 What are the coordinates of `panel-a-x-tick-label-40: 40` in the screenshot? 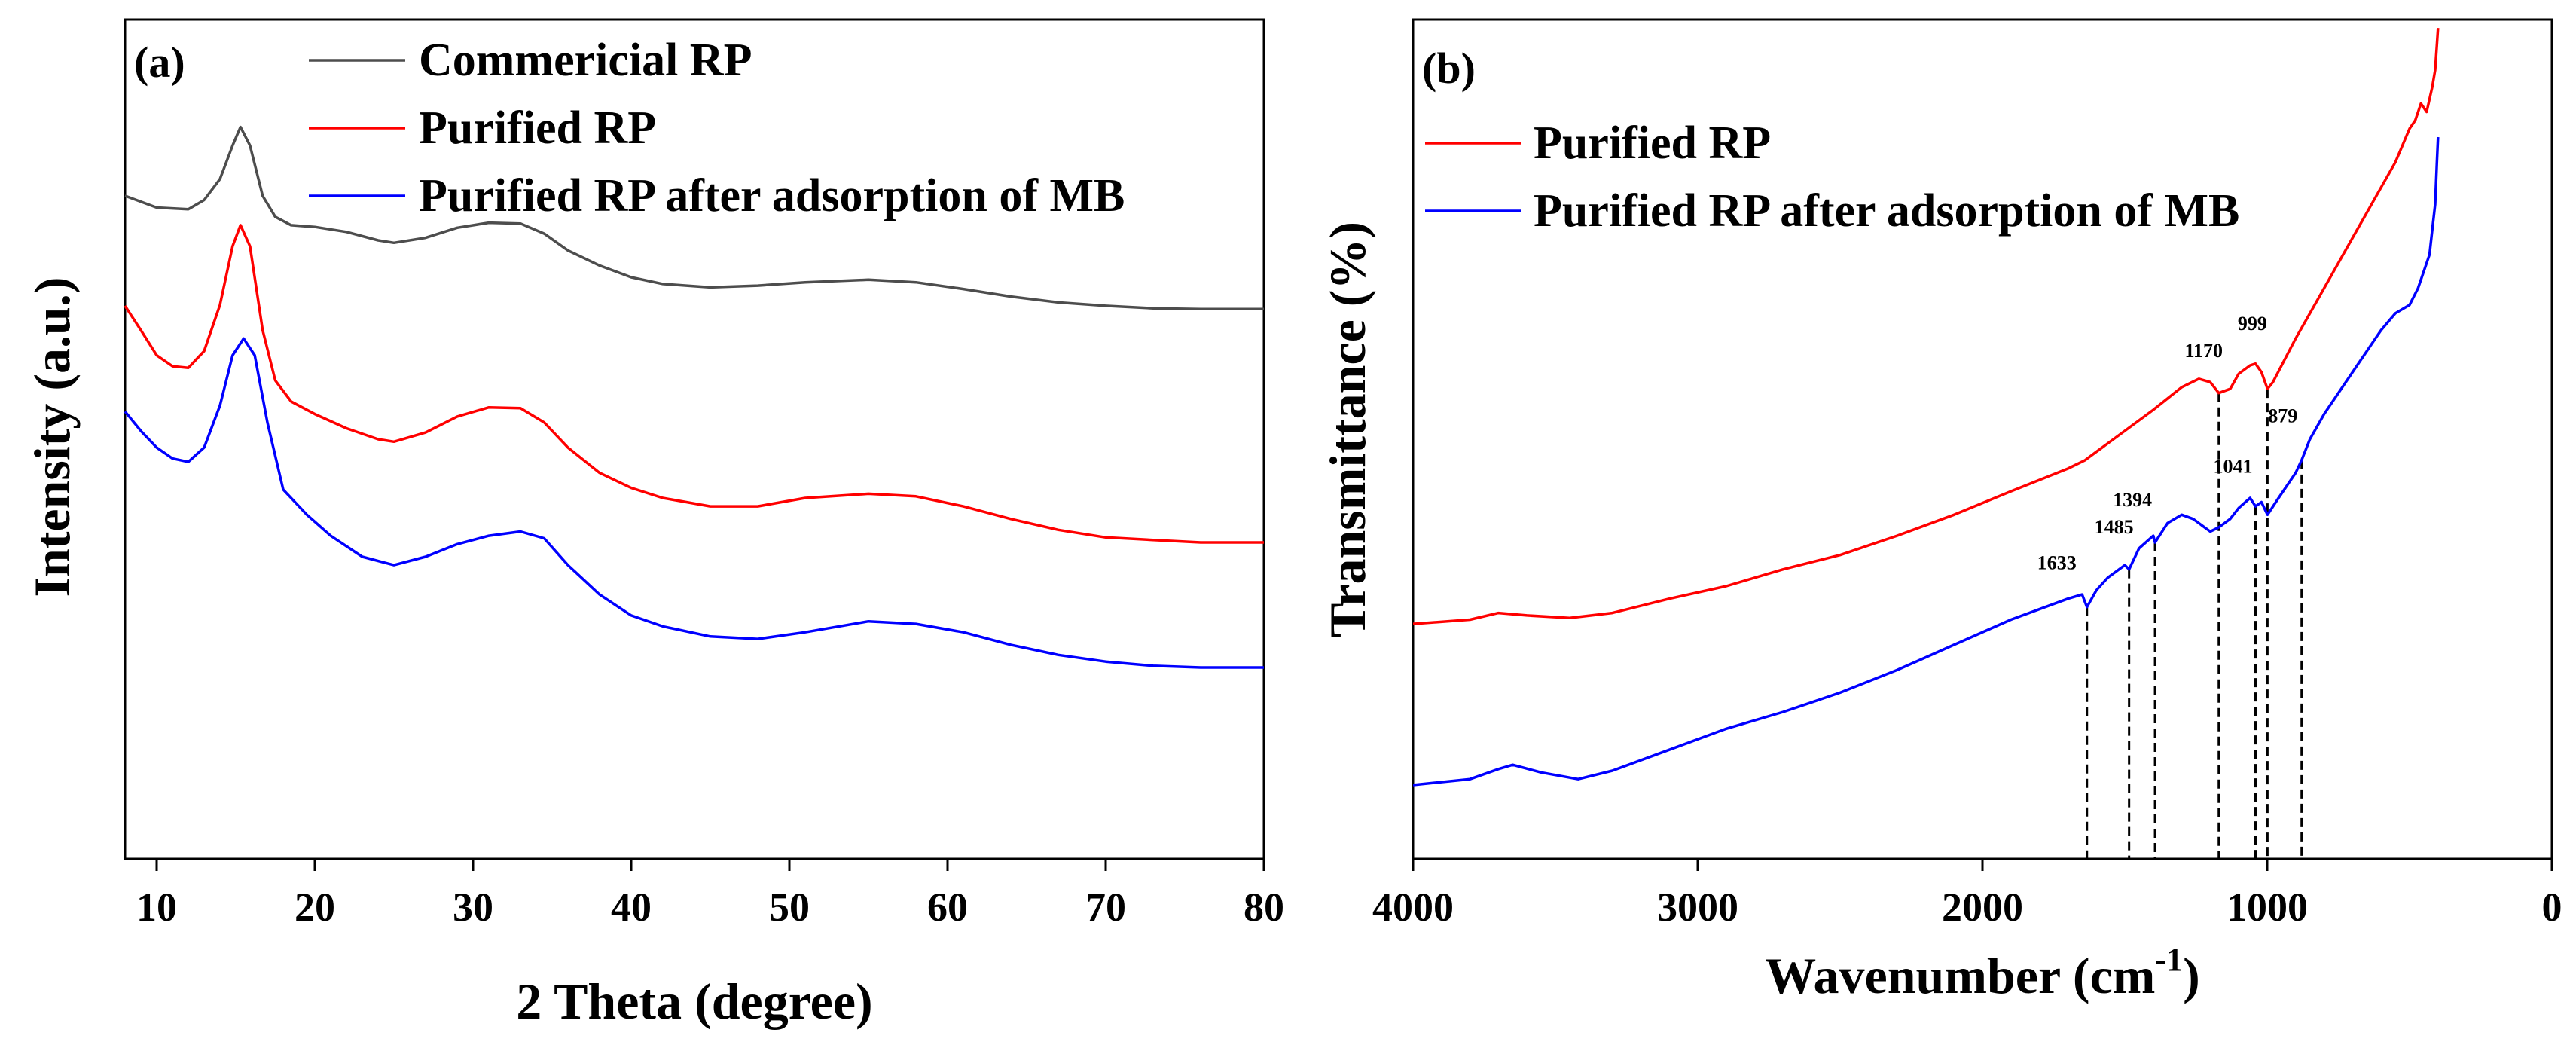 It's located at (632, 907).